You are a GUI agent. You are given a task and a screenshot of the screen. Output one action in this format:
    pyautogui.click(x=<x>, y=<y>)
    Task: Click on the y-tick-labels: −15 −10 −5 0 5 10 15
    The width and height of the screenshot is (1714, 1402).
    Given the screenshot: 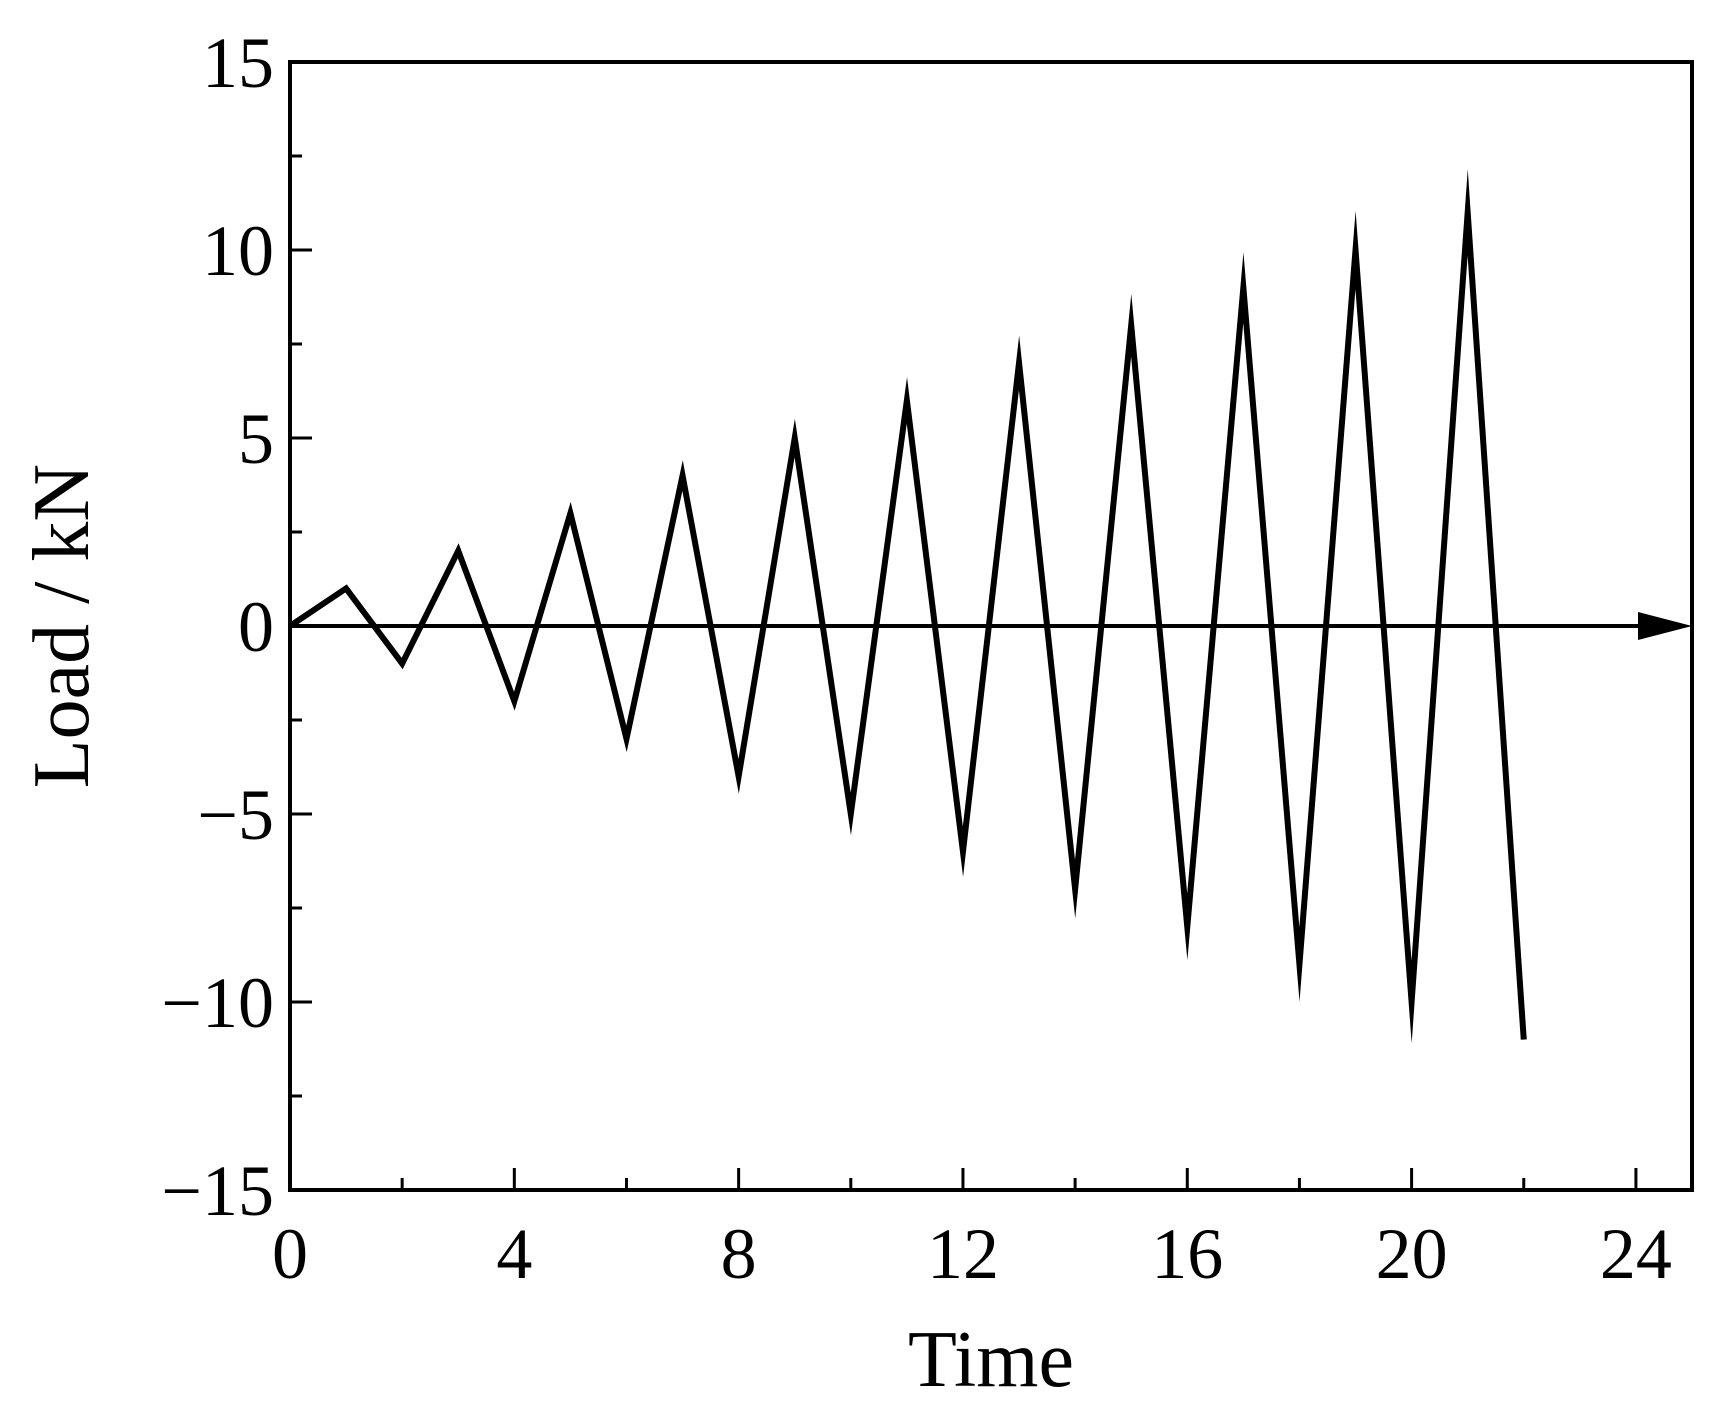 What is the action you would take?
    pyautogui.click(x=217, y=627)
    